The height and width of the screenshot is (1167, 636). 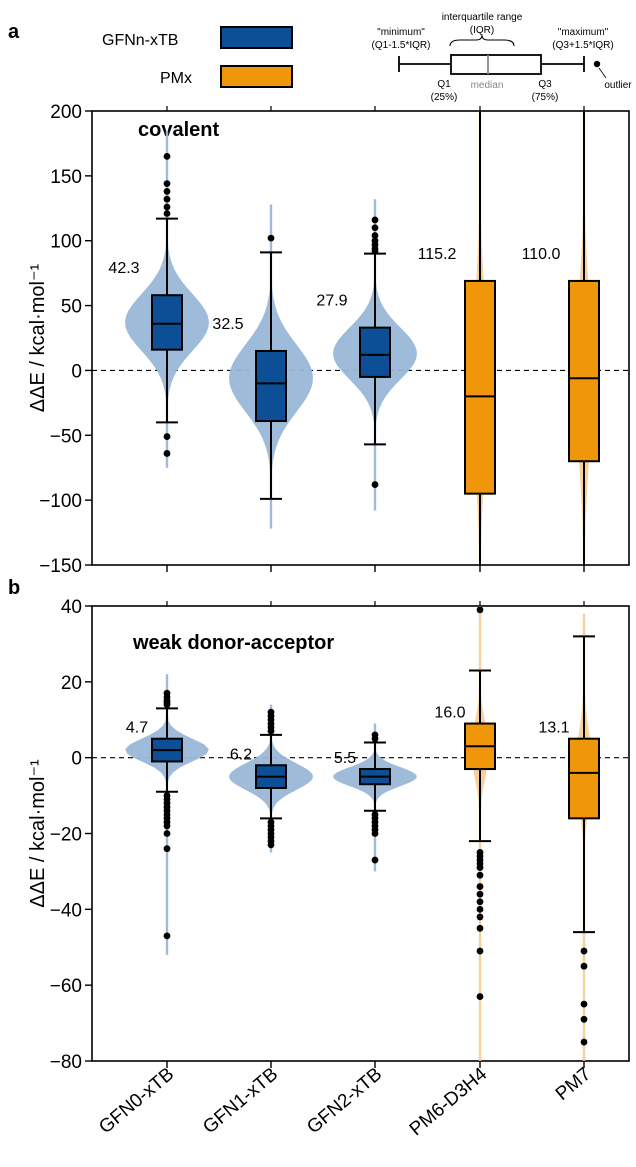 What do you see at coordinates (197, 57) in the screenshot?
I see `legend: GFNn-xTB PMx` at bounding box center [197, 57].